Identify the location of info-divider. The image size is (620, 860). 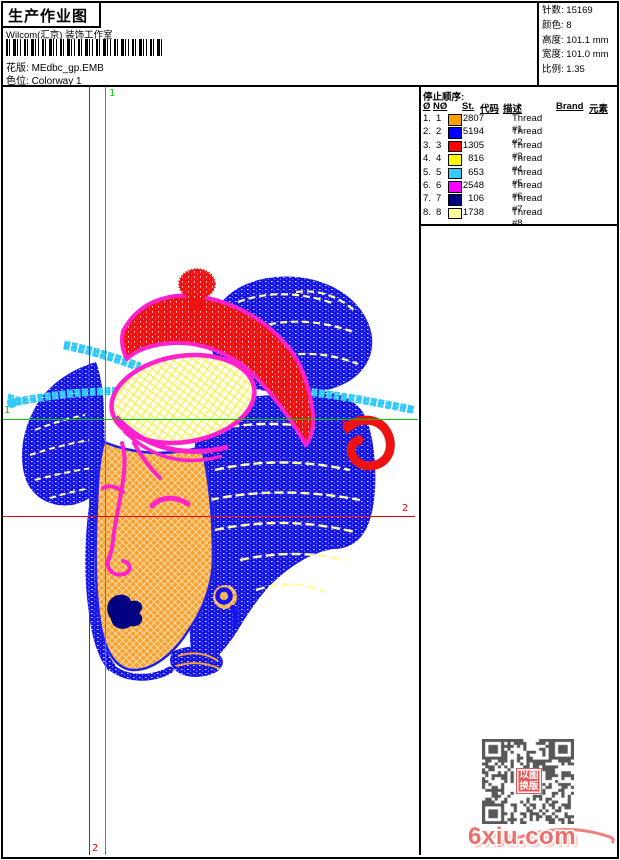
(538, 44).